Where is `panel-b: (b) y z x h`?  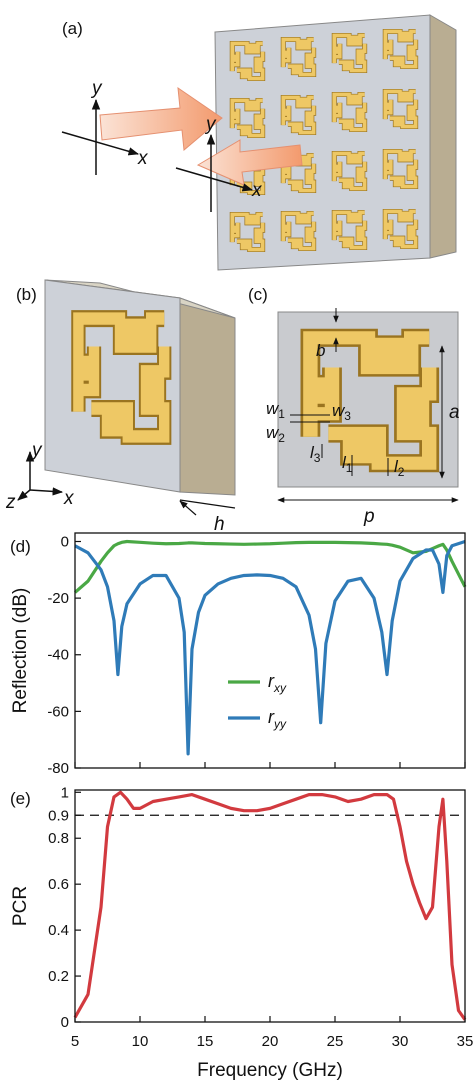 panel-b: (b) y z x h is located at coordinates (120, 407).